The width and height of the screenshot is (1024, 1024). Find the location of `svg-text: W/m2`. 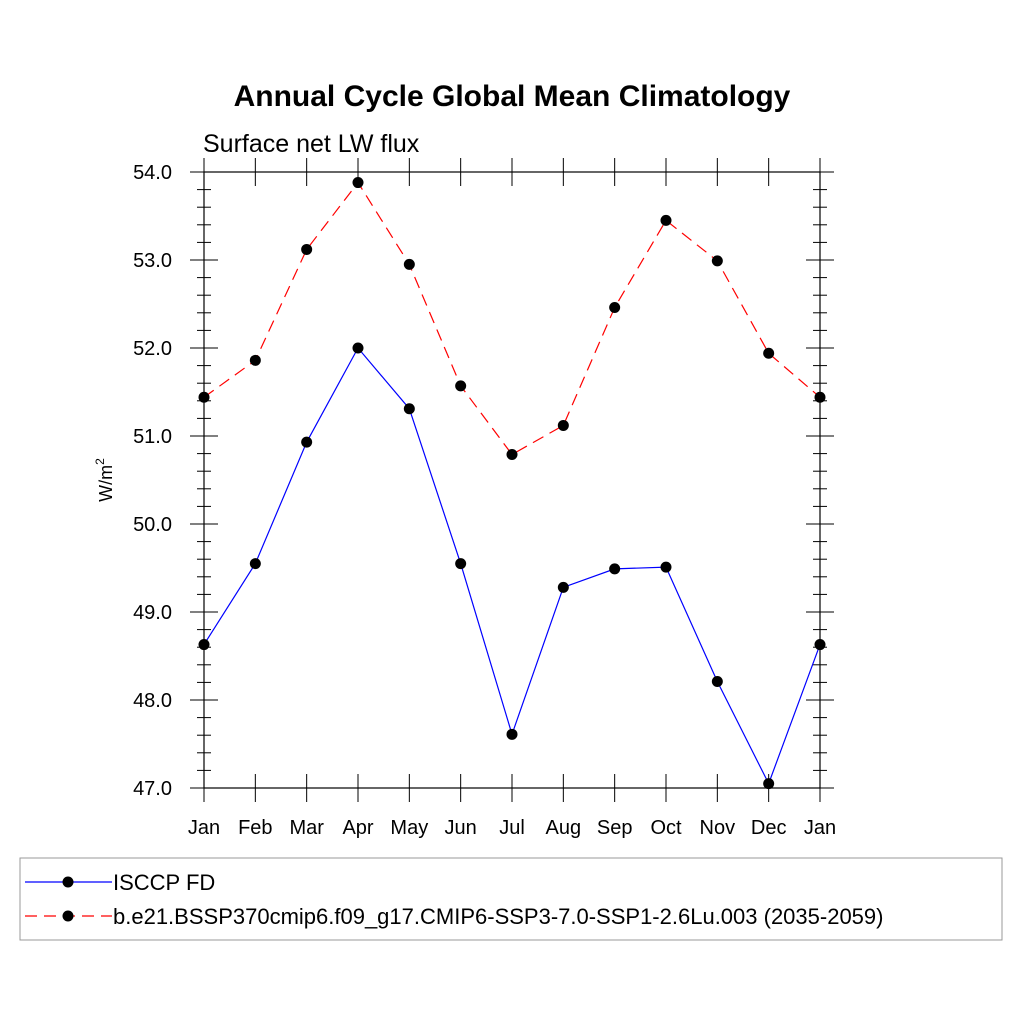

svg-text: W/m2 is located at coordinates (104, 480).